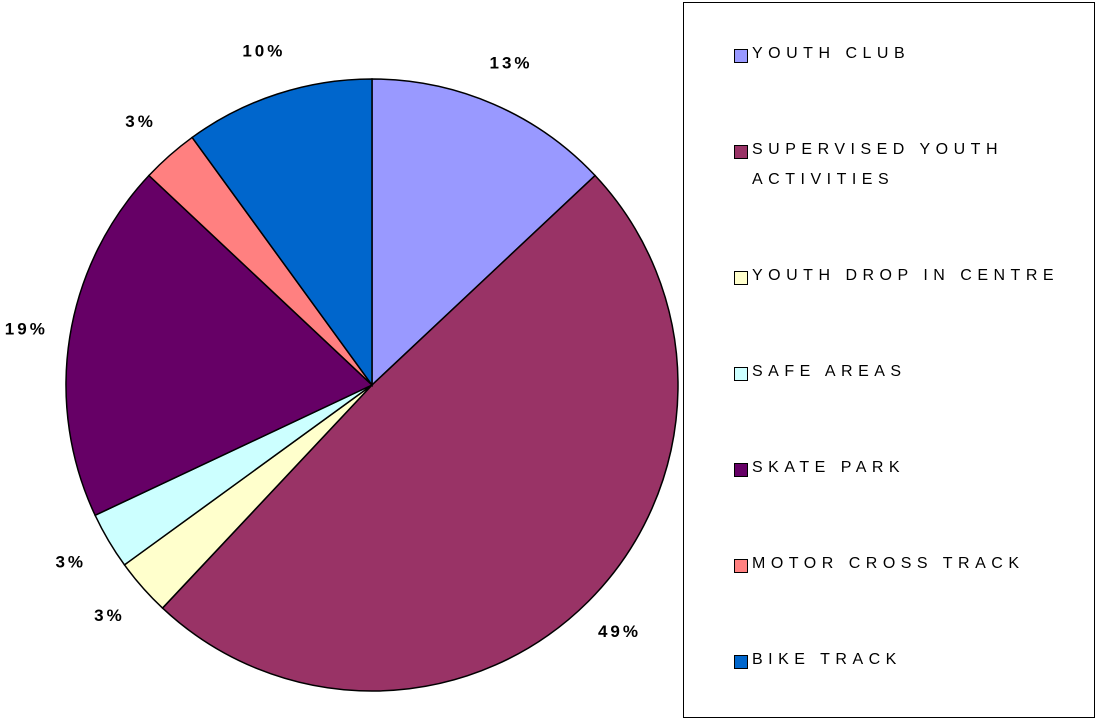 Image resolution: width=1098 pixels, height=725 pixels. I want to click on legend-item: MOTOR CROSS TRACK, so click(914, 567).